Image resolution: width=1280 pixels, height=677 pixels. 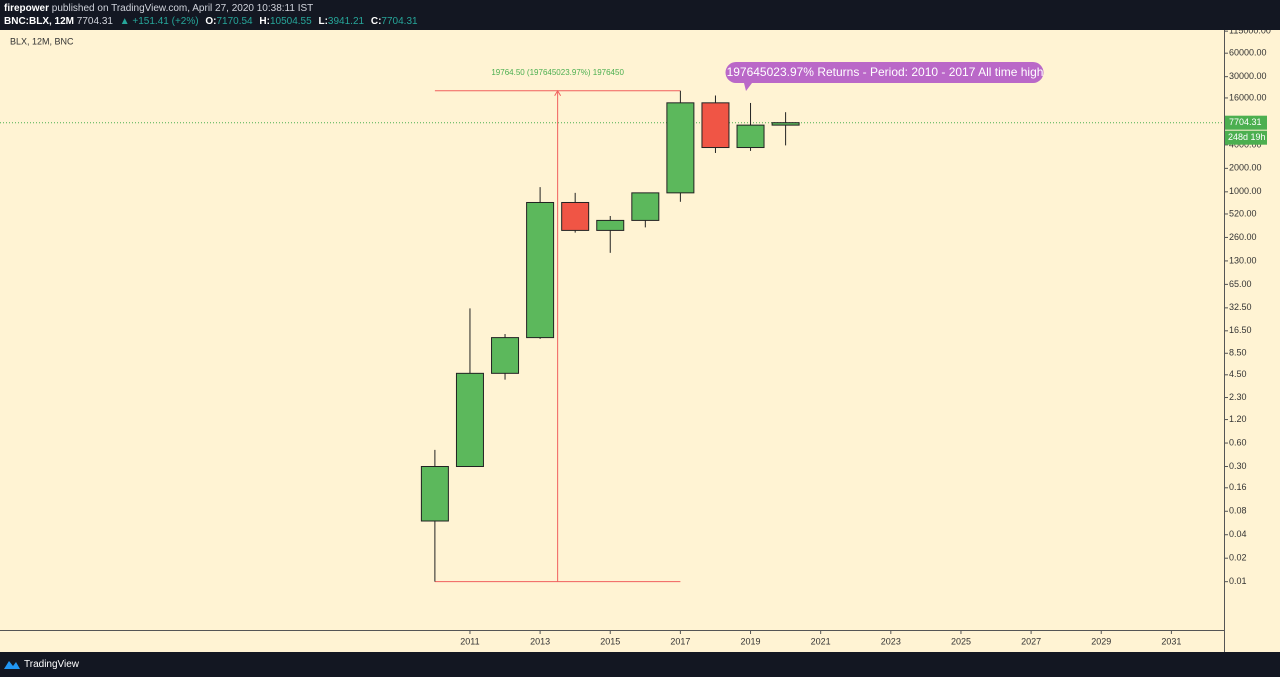 I want to click on x-tick-label: 2013, so click(x=540, y=641).